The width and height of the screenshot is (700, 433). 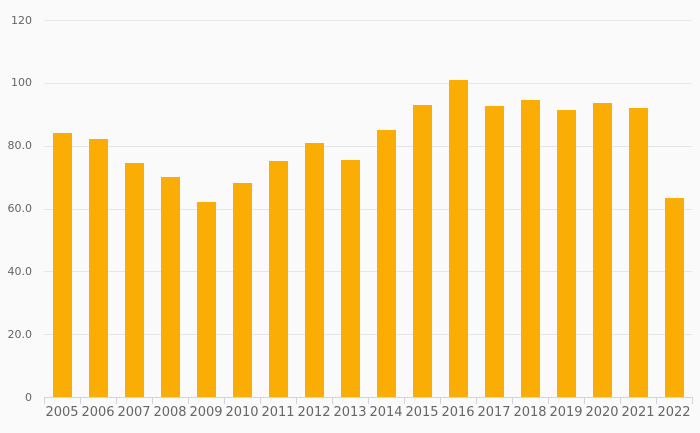 I want to click on bar-2011, so click(x=278, y=279).